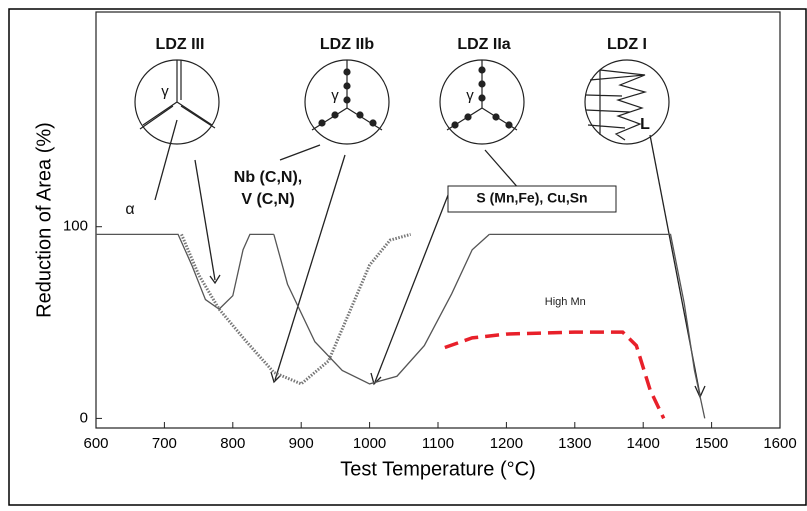 This screenshot has width=807, height=511. What do you see at coordinates (164, 443) in the screenshot?
I see `x-tick-label: 700` at bounding box center [164, 443].